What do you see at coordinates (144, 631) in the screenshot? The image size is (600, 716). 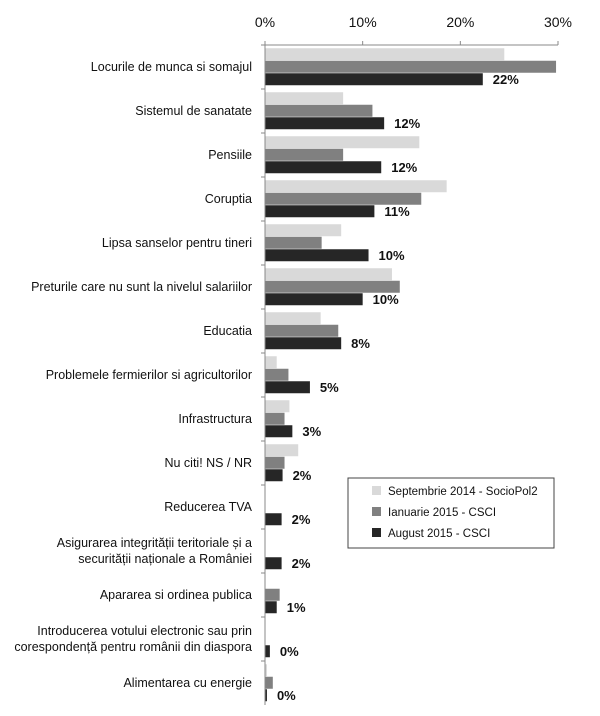 I see `category-label: Introducerea votului electronic sau prin` at bounding box center [144, 631].